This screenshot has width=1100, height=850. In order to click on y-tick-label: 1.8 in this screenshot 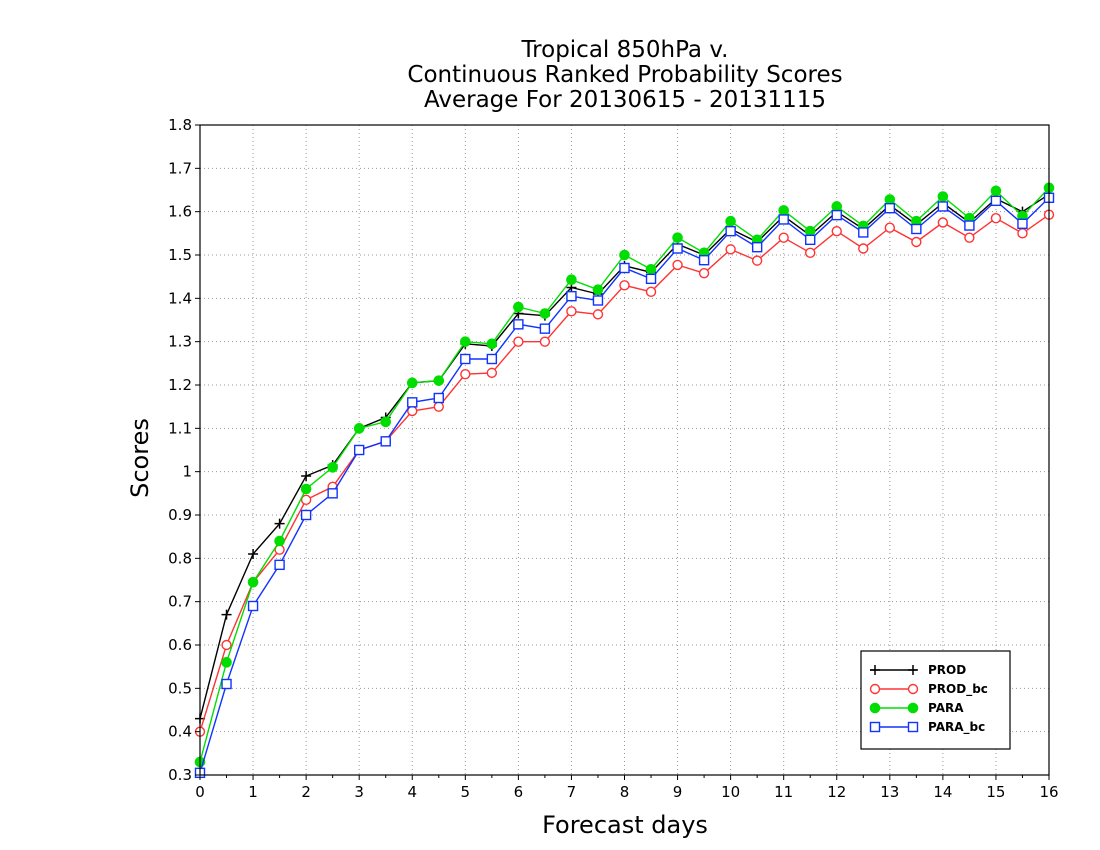, I will do `click(180, 125)`.